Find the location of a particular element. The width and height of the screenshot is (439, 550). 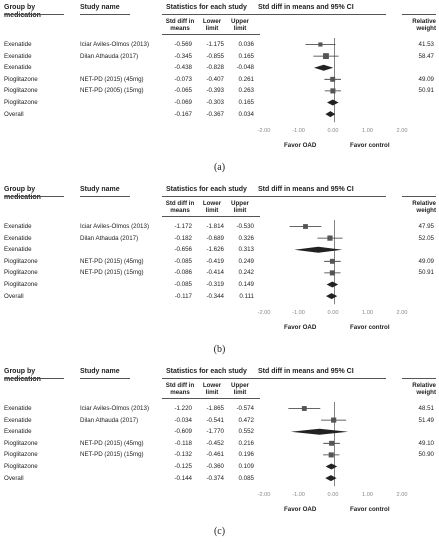

row-upper-limit: -0.530 is located at coordinates (245, 226).